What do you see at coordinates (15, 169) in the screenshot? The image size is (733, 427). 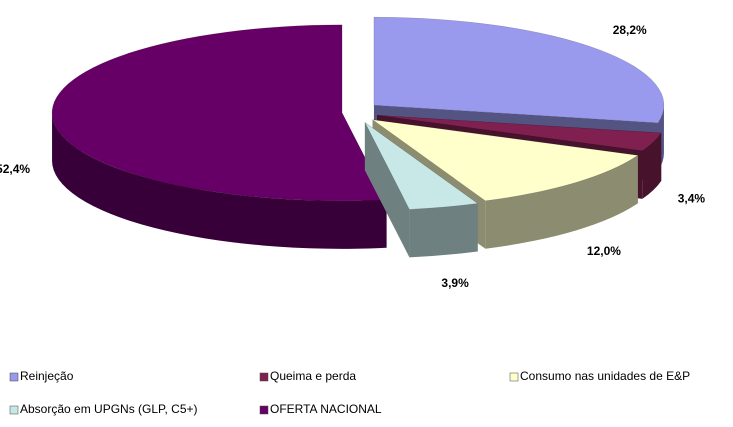 I see `data-label: 52,4%` at bounding box center [15, 169].